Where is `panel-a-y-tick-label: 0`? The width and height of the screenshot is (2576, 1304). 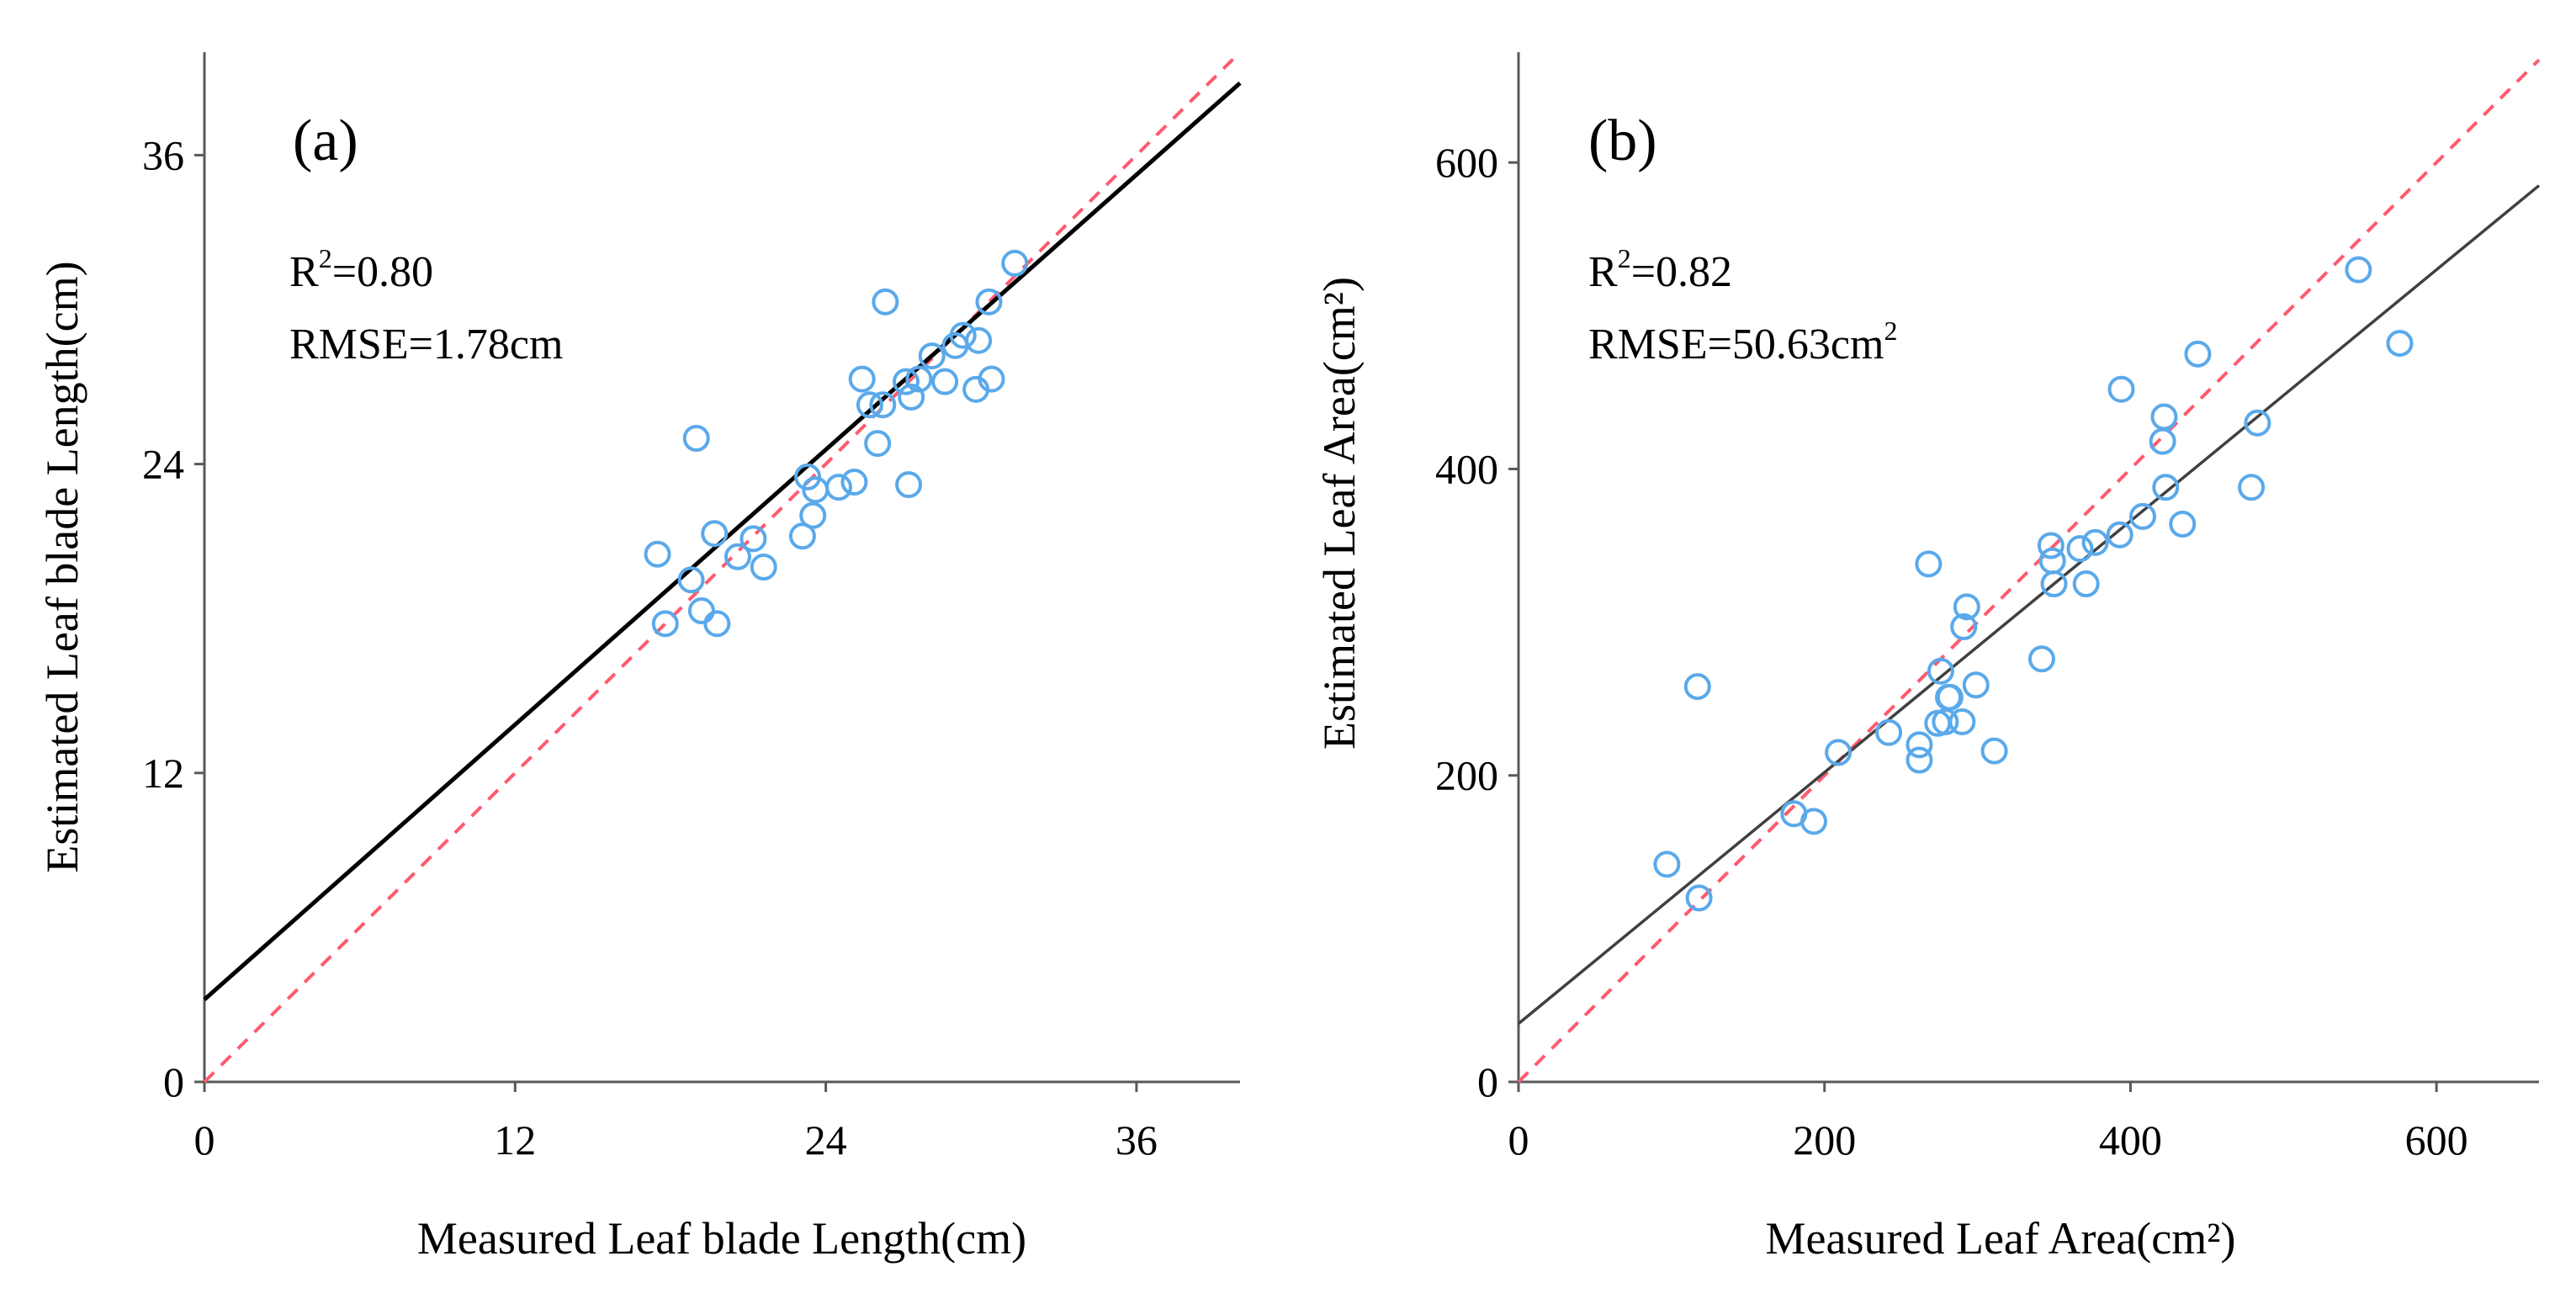 panel-a-y-tick-label: 0 is located at coordinates (173, 1081).